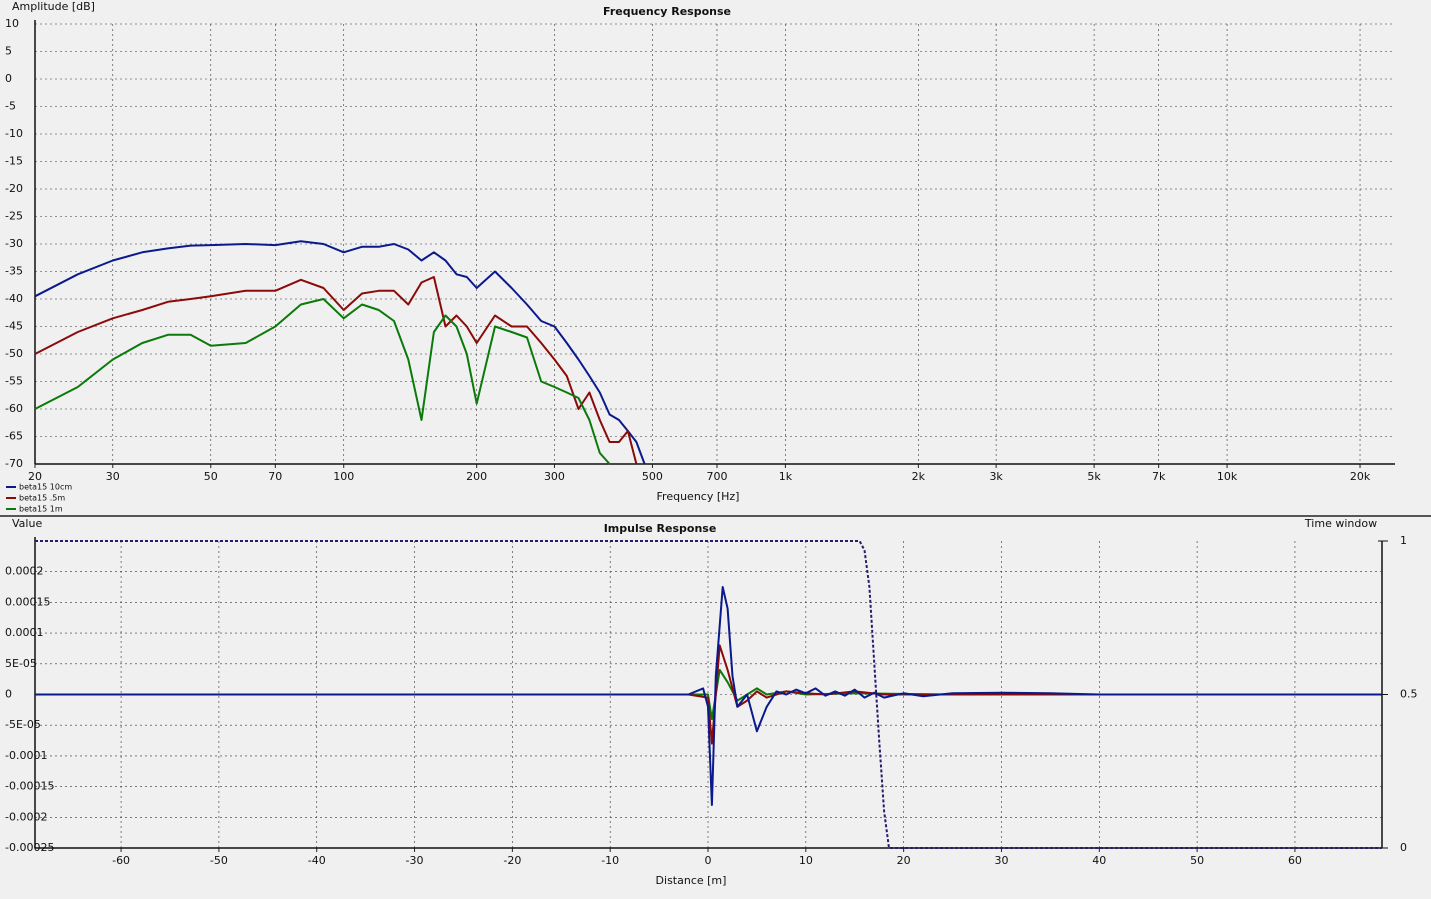  I want to click on y-tick-label: -5E-05, so click(23, 724).